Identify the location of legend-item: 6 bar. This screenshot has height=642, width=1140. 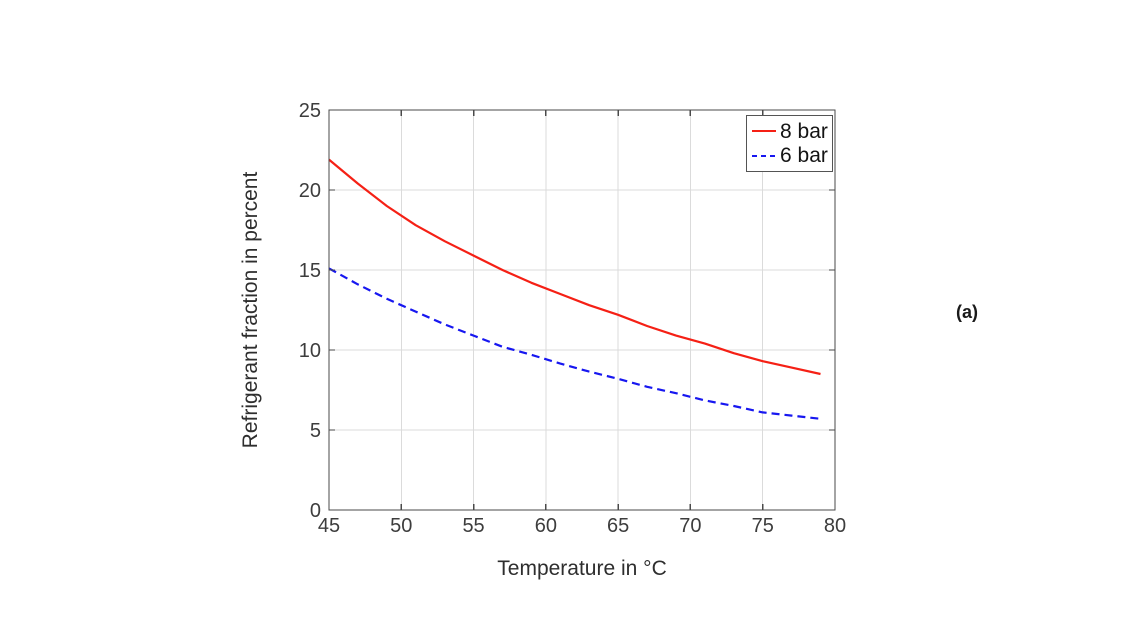
(790, 155).